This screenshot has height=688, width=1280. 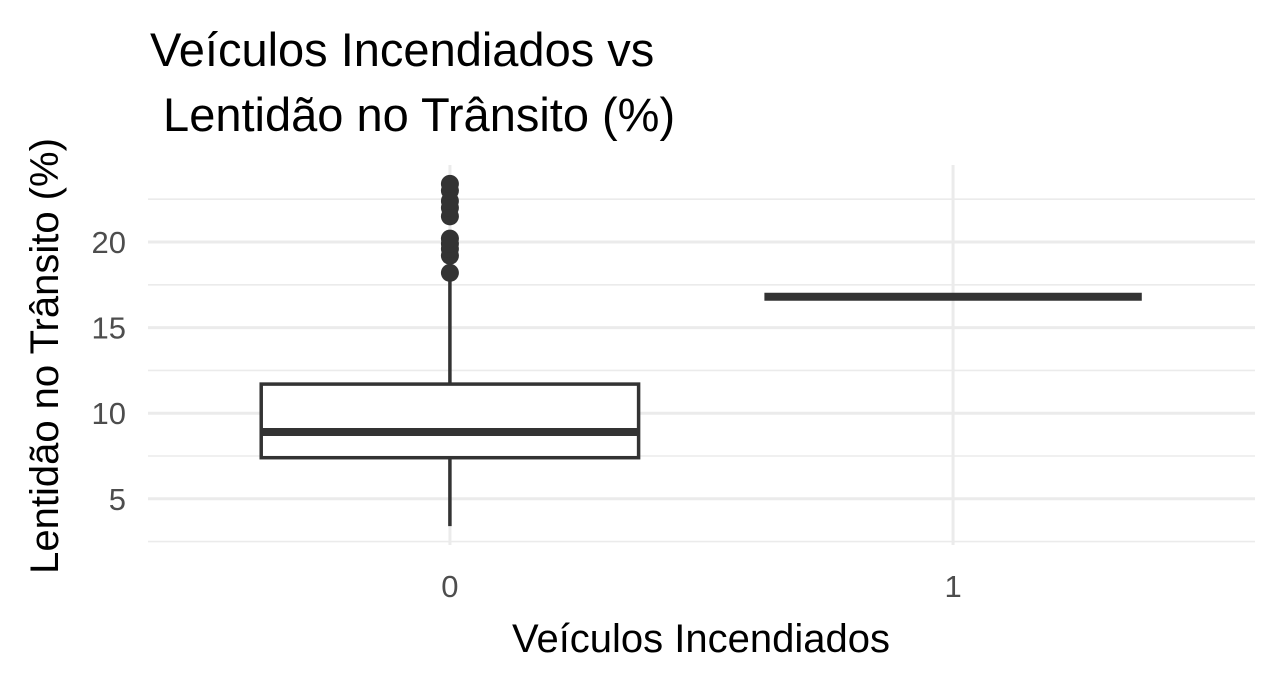 What do you see at coordinates (402, 49) in the screenshot?
I see `chart-title-line-1: Veículos Incendiados vs` at bounding box center [402, 49].